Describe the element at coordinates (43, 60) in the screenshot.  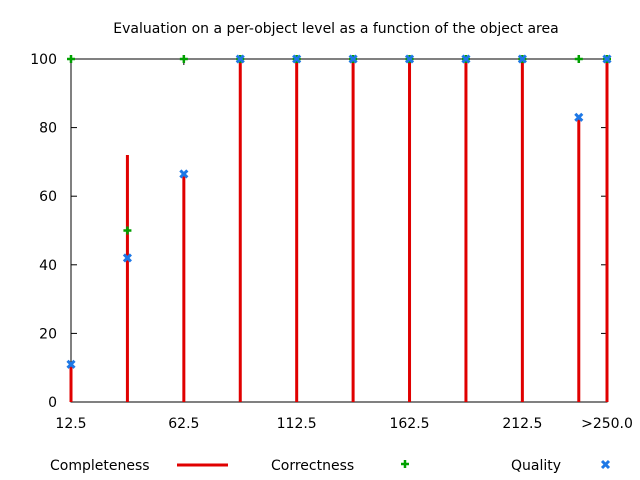
I see `y-tick-label-100: 100` at that location.